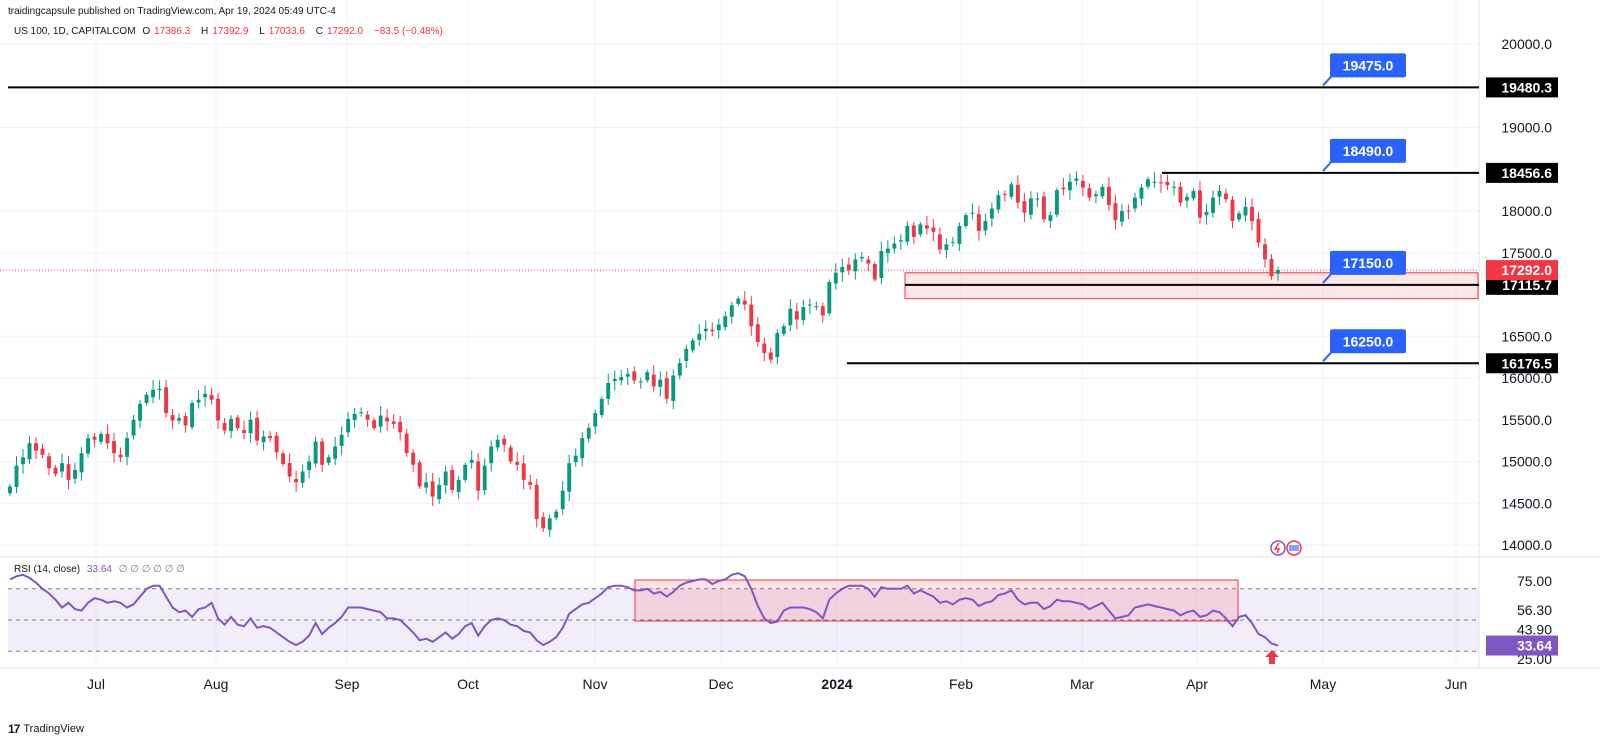 This screenshot has height=742, width=1600. I want to click on price-tick: 19000.0, so click(1526, 128).